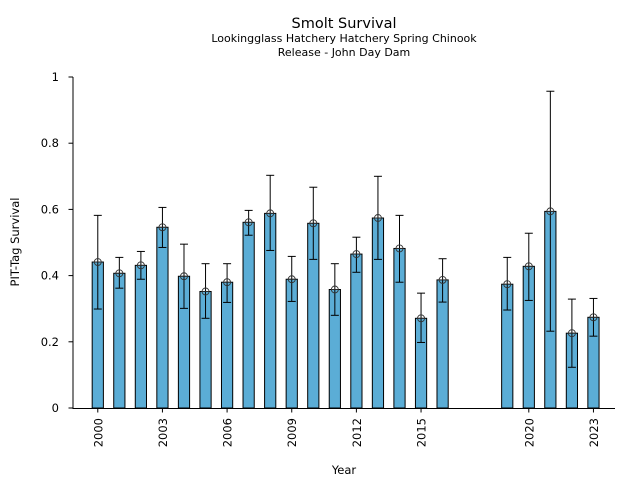 The height and width of the screenshot is (480, 640). I want to click on y-tick-label: 0.4, so click(50, 276).